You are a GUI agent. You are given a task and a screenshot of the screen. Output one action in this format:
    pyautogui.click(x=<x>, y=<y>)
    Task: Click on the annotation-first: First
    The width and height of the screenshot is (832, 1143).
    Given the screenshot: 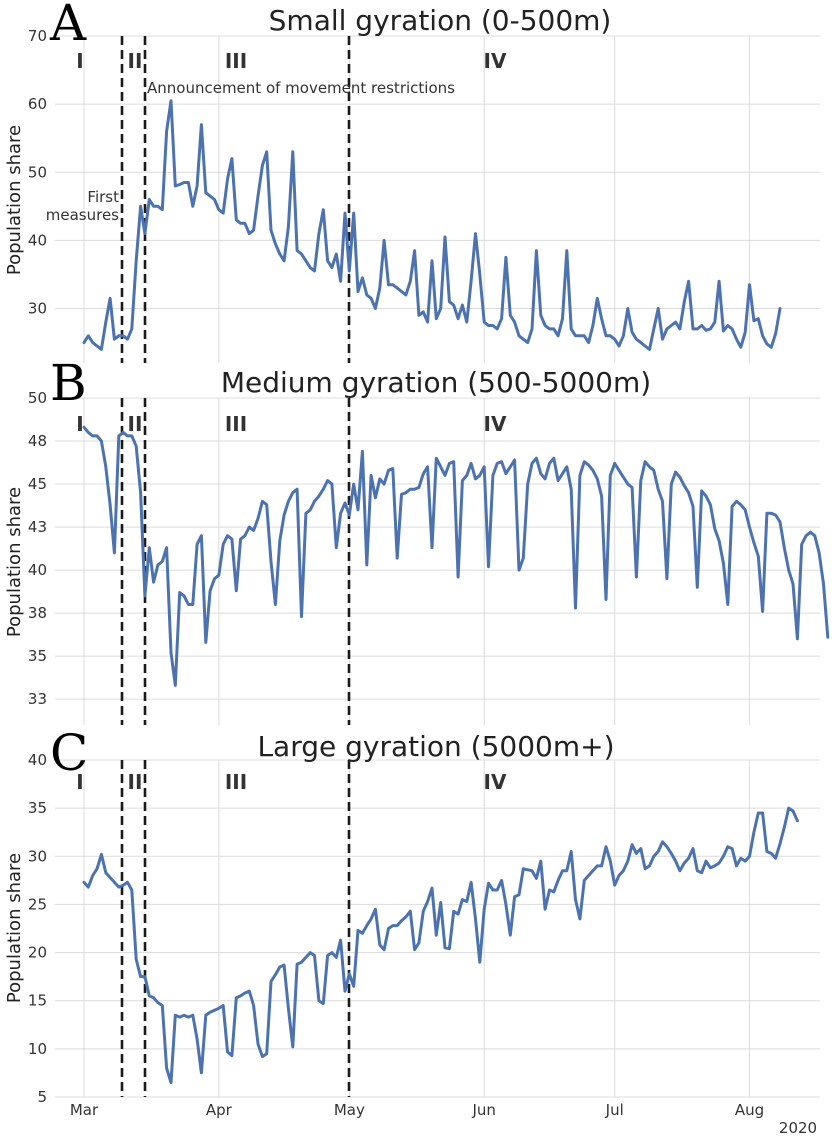 What is the action you would take?
    pyautogui.click(x=103, y=197)
    